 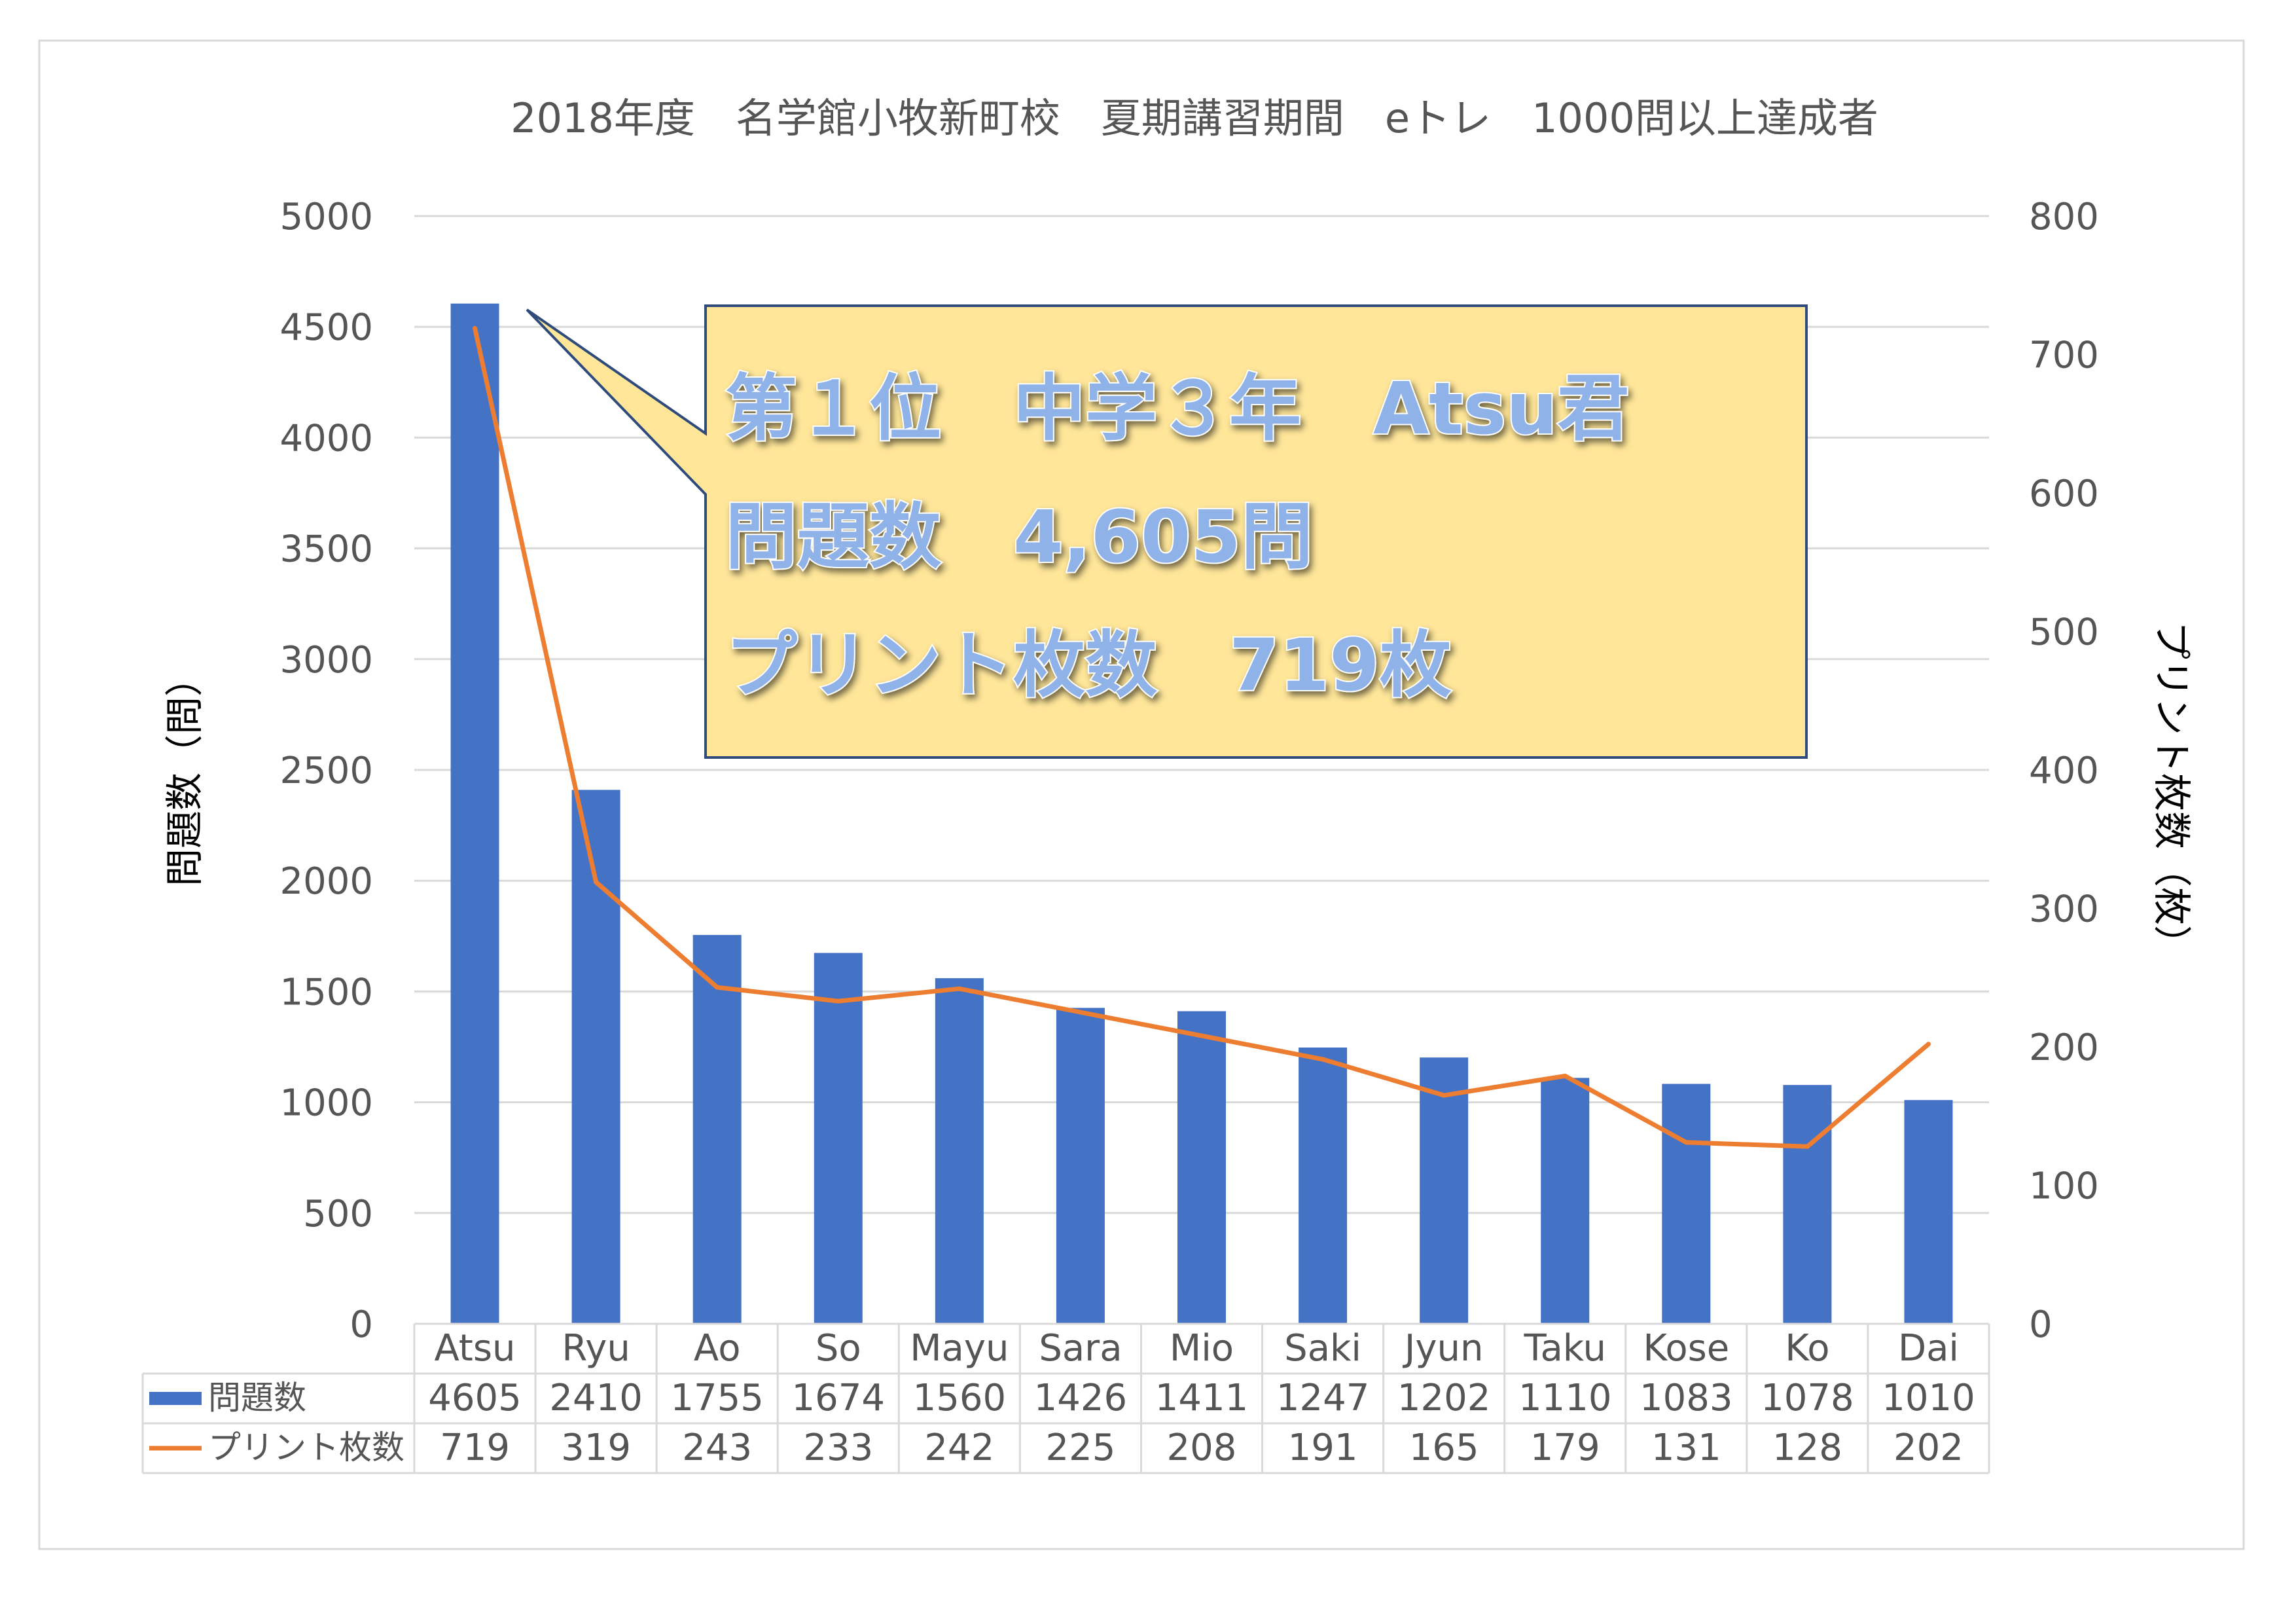 I want to click on table-cell-line-value: 191, so click(x=1323, y=1448).